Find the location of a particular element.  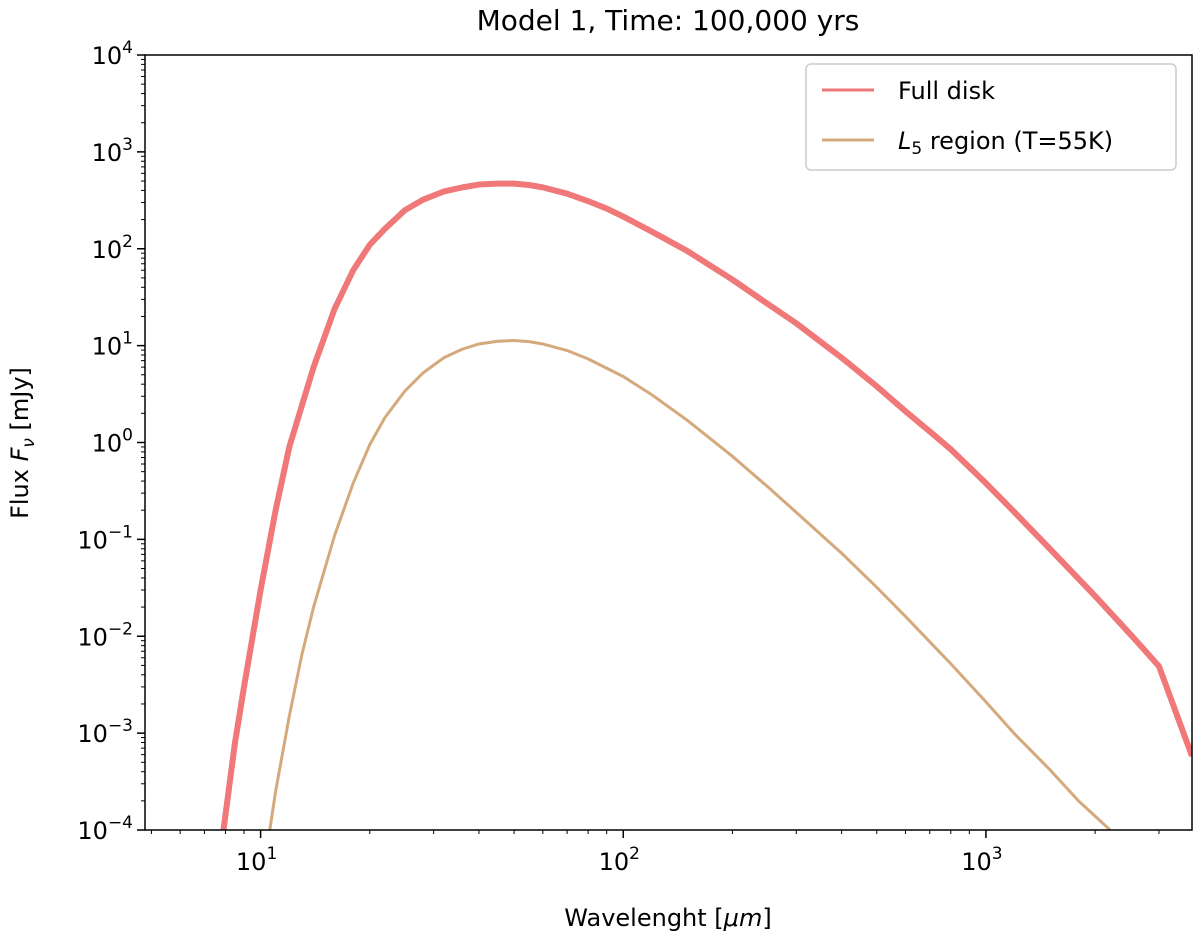

y-tick-label: 10² is located at coordinates (112, 248).